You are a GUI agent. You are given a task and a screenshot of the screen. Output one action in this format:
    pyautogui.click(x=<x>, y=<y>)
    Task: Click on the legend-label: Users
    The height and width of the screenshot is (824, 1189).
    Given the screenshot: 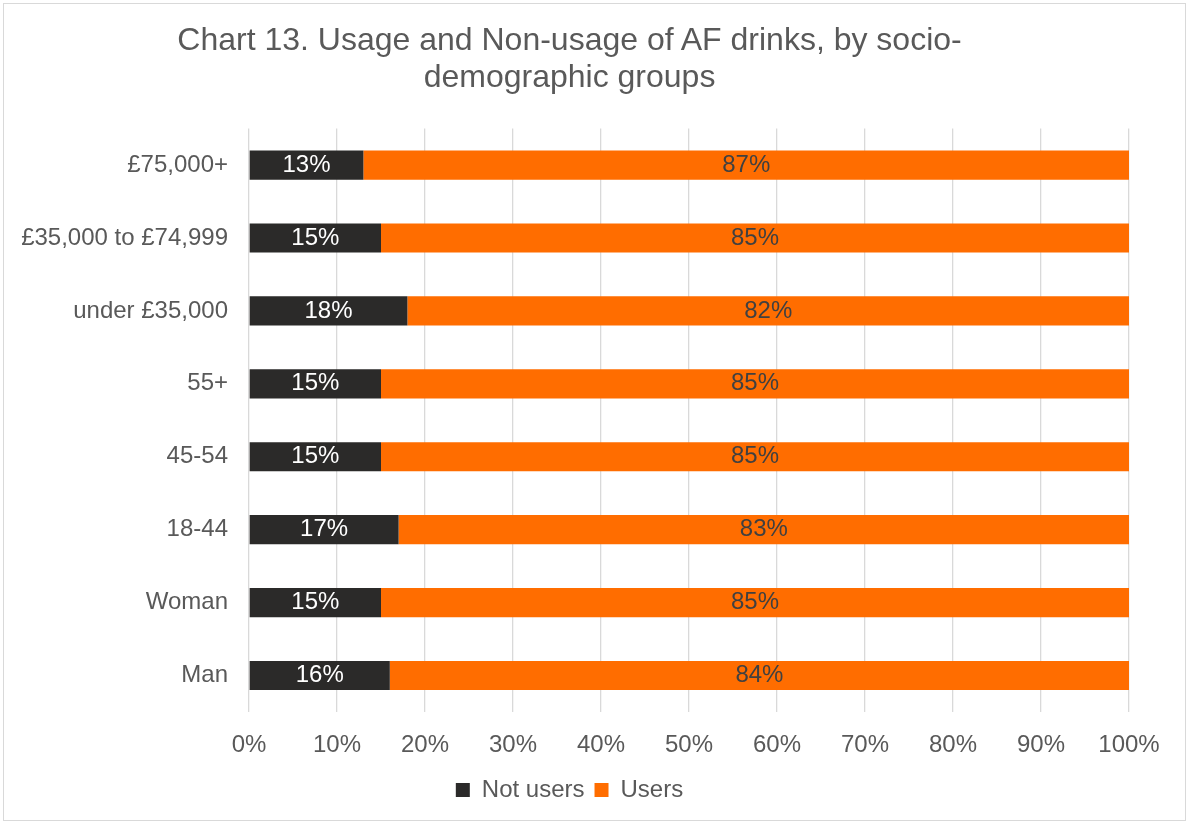 What is the action you would take?
    pyautogui.click(x=652, y=788)
    